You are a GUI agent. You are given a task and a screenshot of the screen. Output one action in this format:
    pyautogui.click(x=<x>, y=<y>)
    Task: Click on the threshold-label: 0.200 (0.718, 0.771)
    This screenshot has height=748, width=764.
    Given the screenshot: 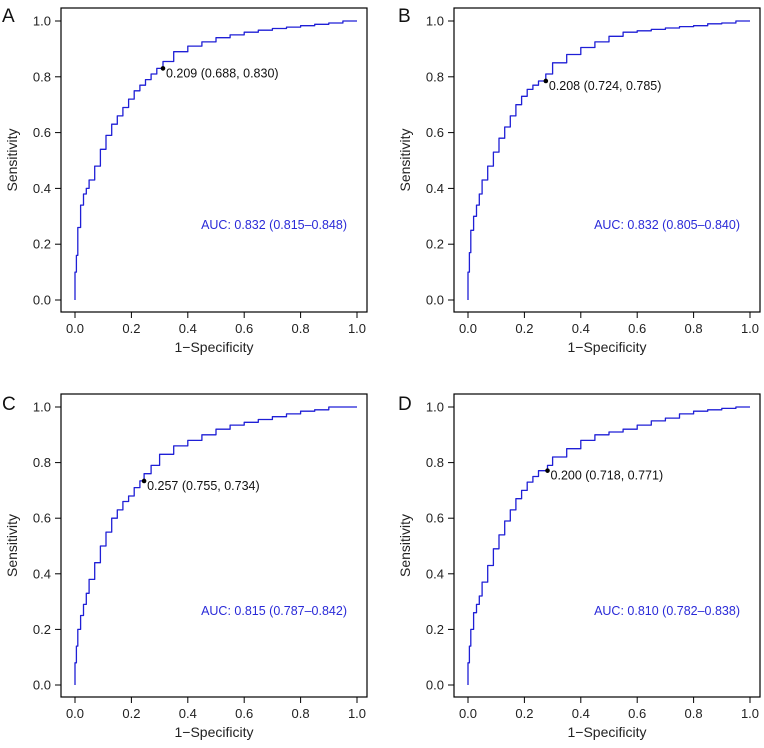 What is the action you would take?
    pyautogui.click(x=607, y=476)
    